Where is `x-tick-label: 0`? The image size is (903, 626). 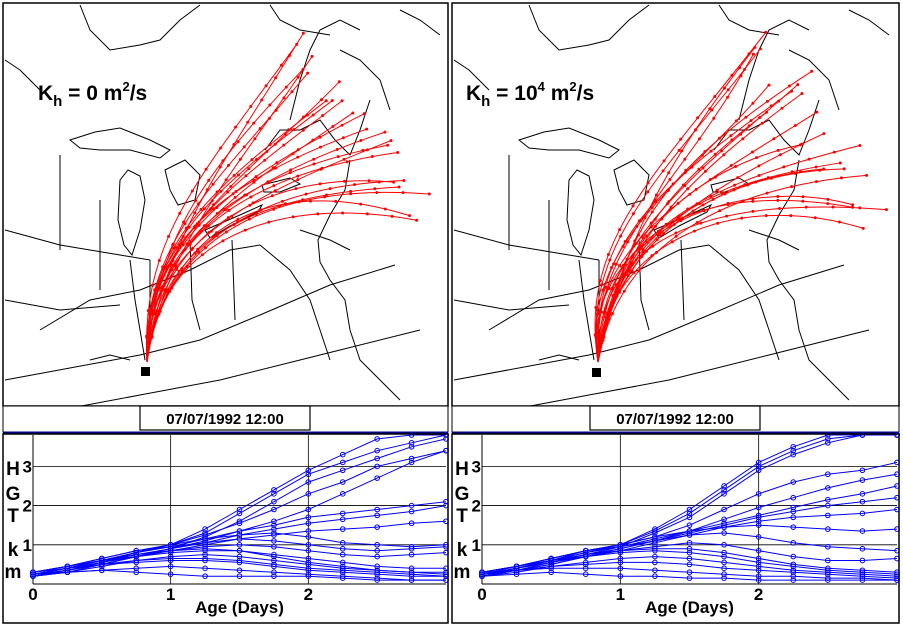
x-tick-label: 0 is located at coordinates (481, 594).